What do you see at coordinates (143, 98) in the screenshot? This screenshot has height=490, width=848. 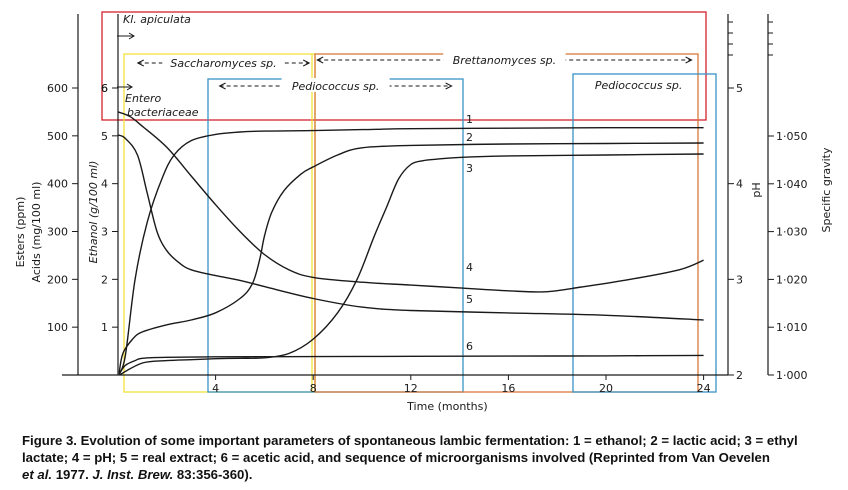 I see `band-entero-label-line1: Entero` at bounding box center [143, 98].